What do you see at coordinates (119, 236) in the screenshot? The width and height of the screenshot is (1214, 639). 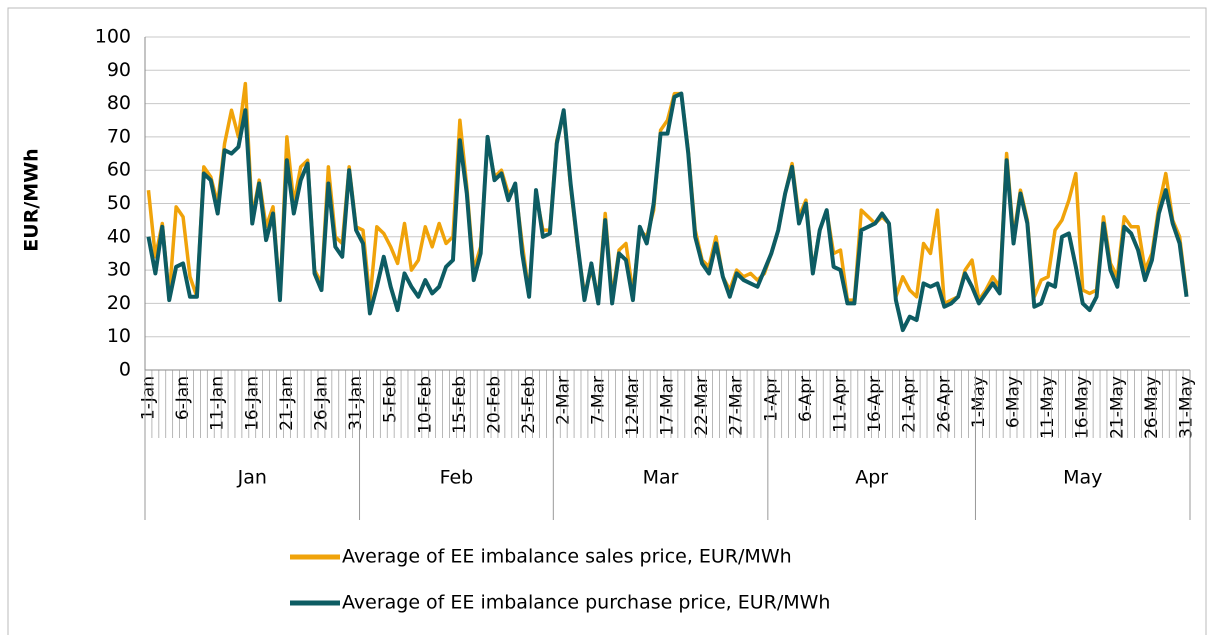 I see `y-tick-label: 40` at bounding box center [119, 236].